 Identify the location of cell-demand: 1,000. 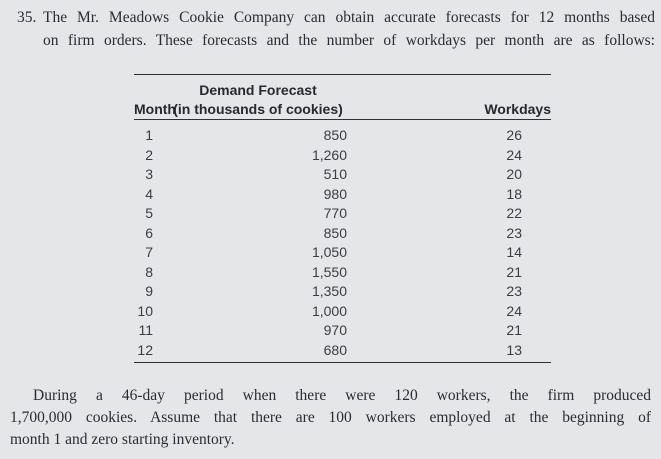
(329, 310).